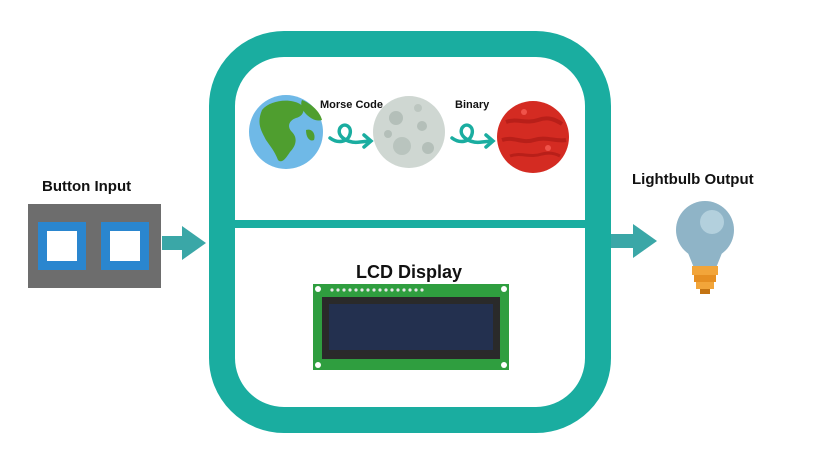  I want to click on lightbulb-icon, so click(705, 247).